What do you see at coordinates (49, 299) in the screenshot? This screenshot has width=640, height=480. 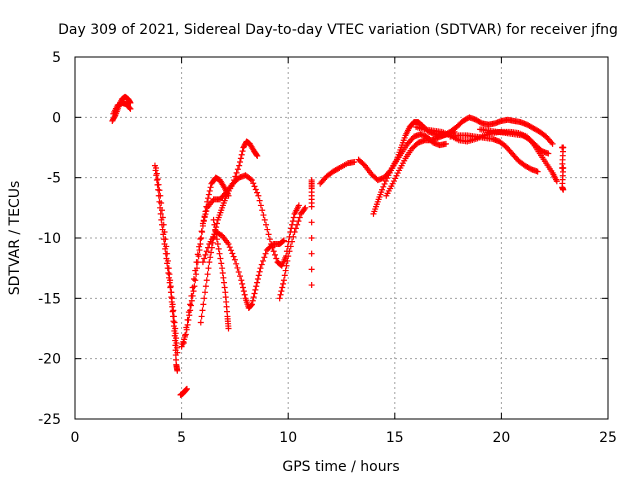 I see `y-tick-label: -15` at bounding box center [49, 299].